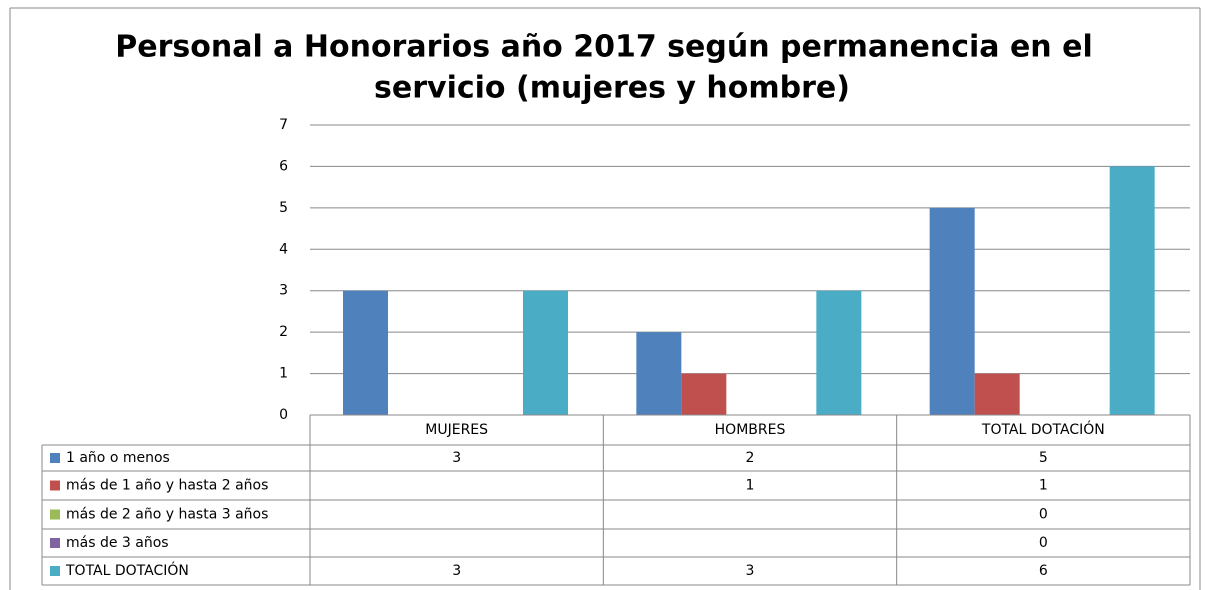 Image resolution: width=1206 pixels, height=590 pixels. Describe the element at coordinates (750, 458) in the screenshot. I see `table-value: 2` at that location.